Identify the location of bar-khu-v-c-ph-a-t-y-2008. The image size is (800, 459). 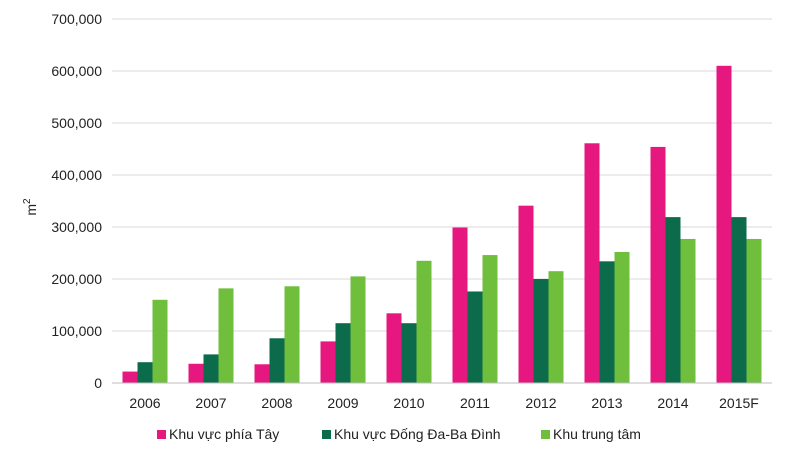
(262, 373).